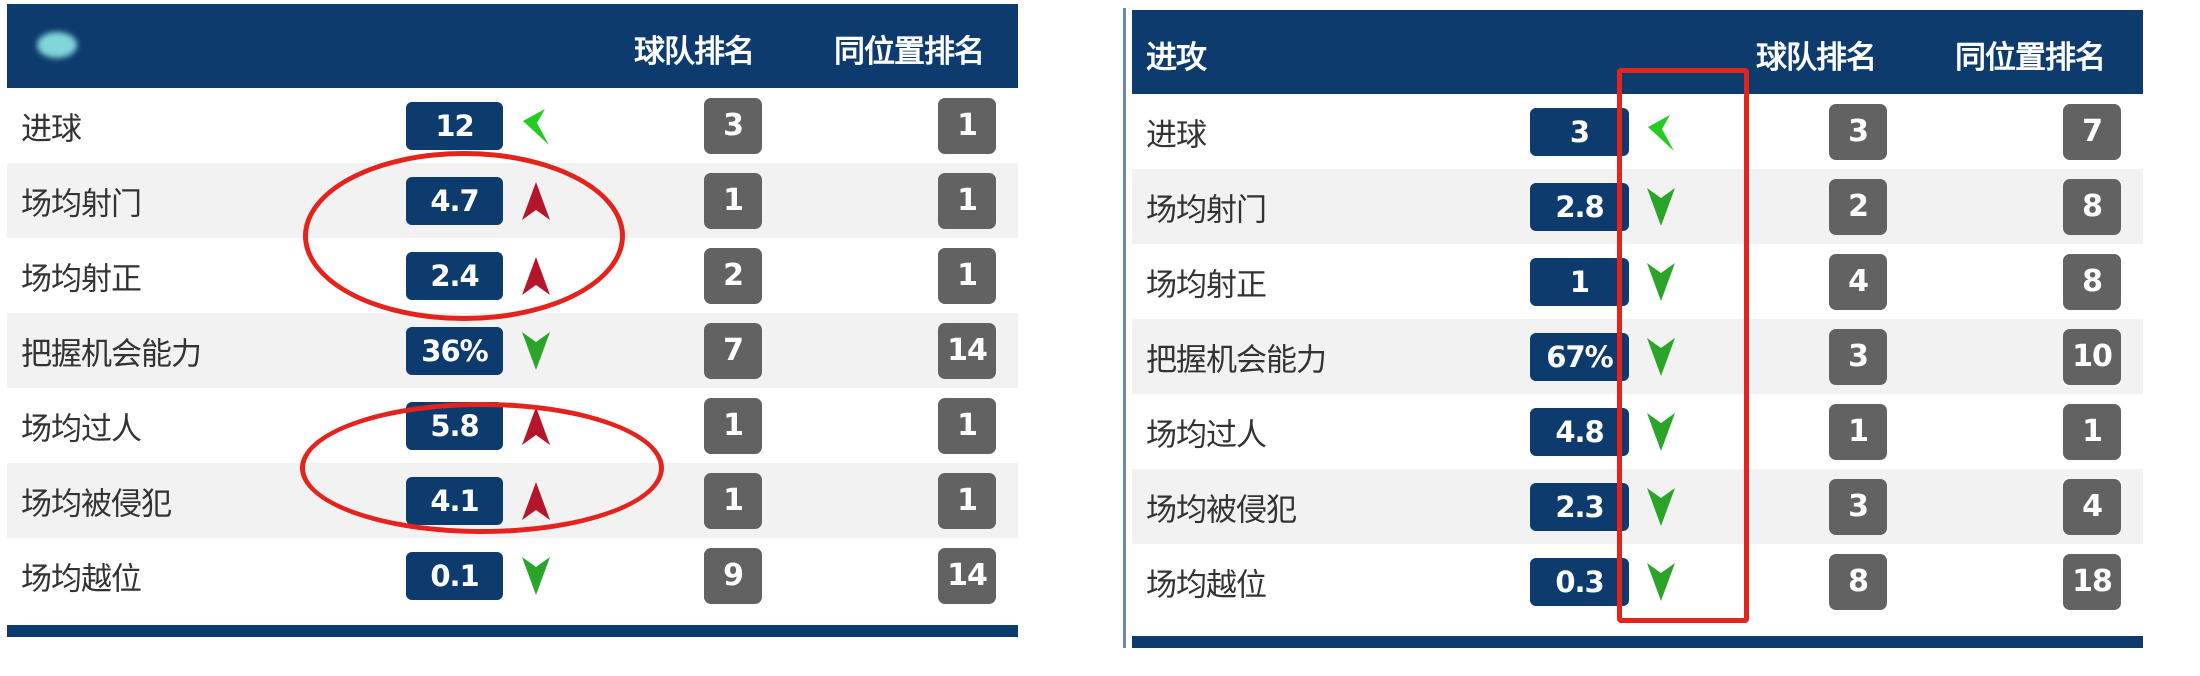 This screenshot has height=676, width=2200. Describe the element at coordinates (57, 45) in the screenshot. I see `team-logo-icon` at that location.